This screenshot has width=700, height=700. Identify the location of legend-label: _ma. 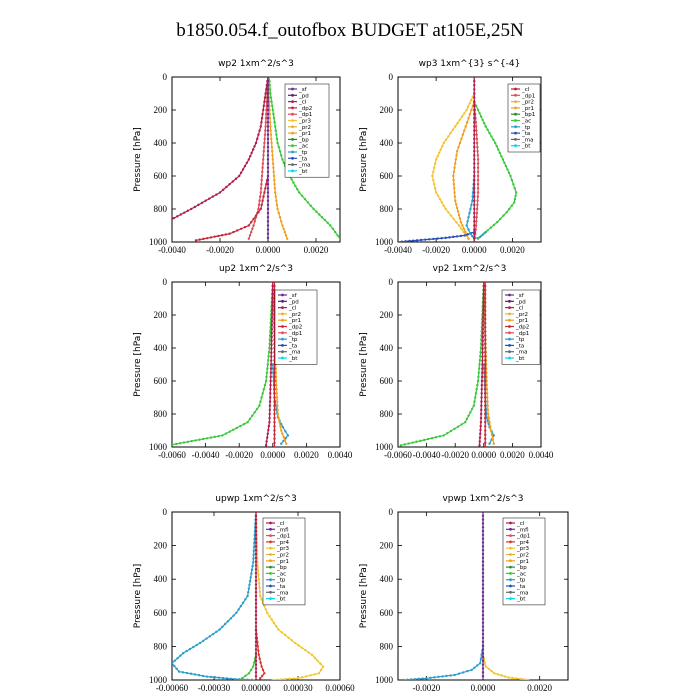
(304, 166).